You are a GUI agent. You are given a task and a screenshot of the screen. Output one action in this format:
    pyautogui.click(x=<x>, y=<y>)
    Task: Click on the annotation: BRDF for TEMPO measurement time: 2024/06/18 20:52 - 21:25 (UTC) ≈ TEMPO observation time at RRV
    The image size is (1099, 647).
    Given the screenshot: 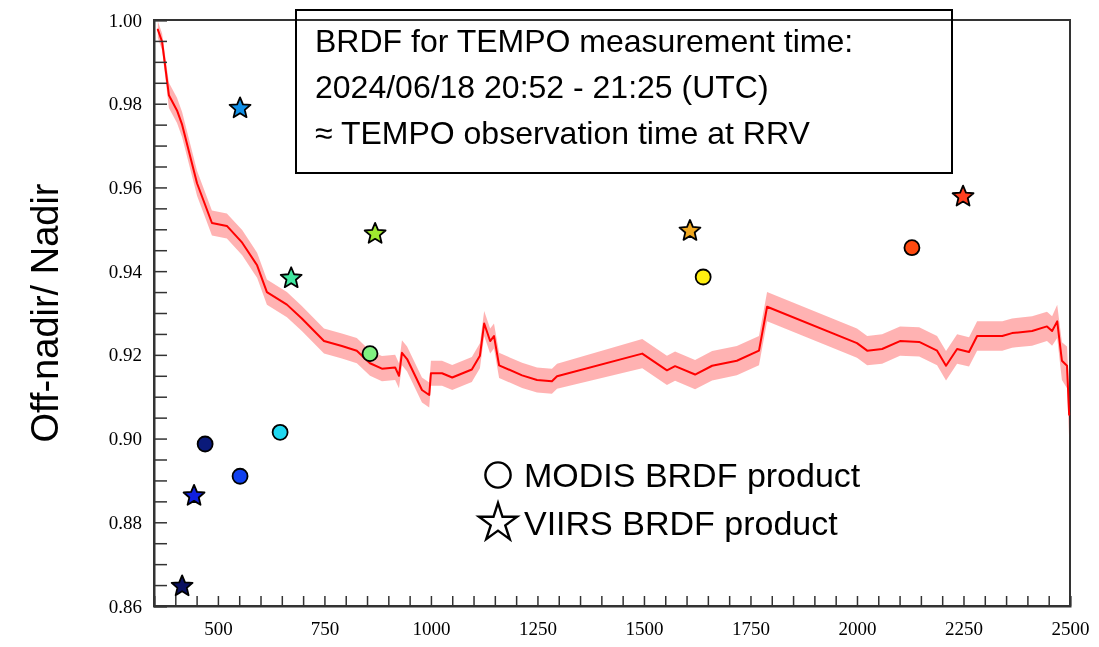 What is the action you would take?
    pyautogui.click(x=584, y=87)
    